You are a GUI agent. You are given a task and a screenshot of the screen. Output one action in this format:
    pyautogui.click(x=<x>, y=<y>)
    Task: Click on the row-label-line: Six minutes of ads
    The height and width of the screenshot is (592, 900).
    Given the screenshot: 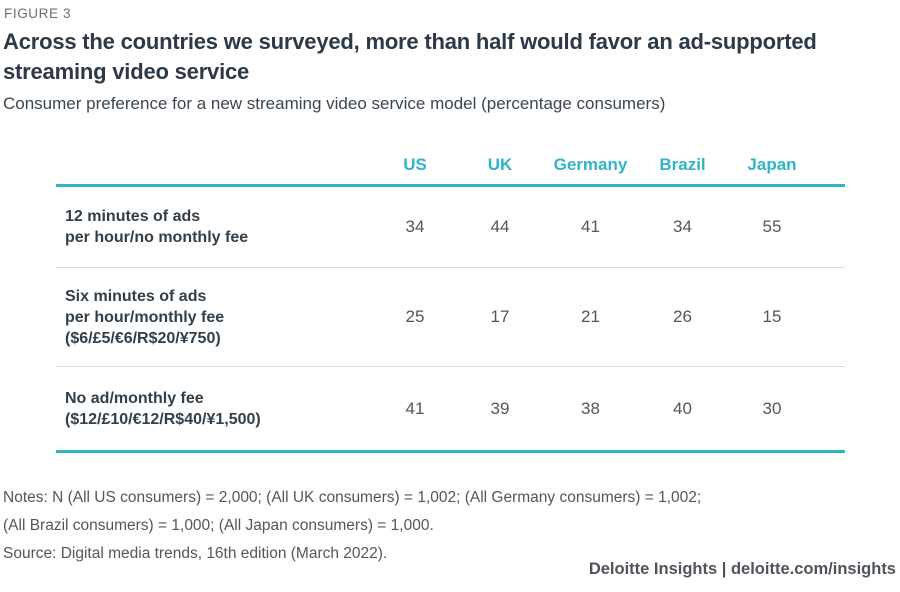 What is the action you would take?
    pyautogui.click(x=136, y=296)
    